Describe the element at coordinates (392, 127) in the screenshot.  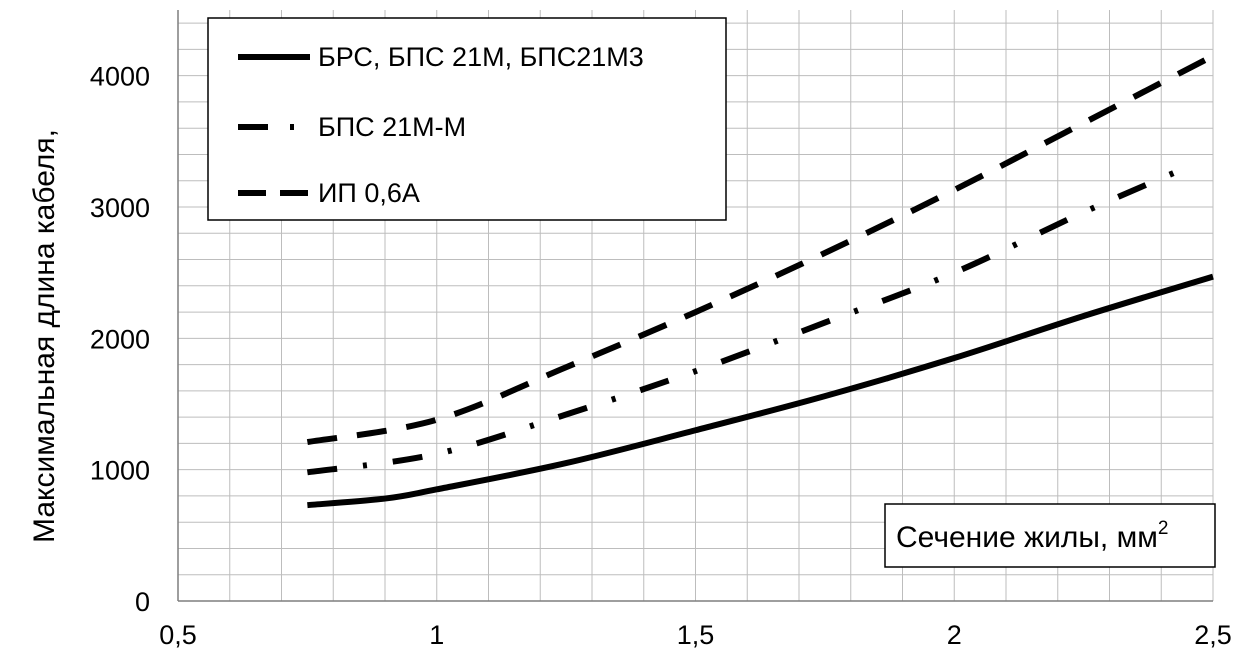
I see `legend-label-2: БПС 21М-М` at that location.